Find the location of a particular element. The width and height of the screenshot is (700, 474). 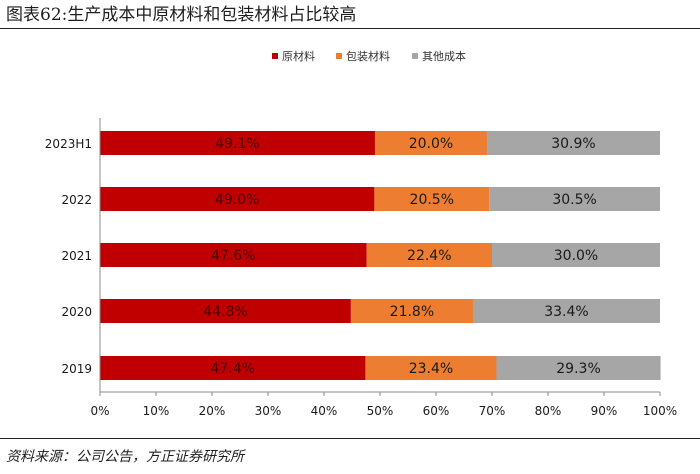

source-note: 资料来源：公司公告，方正证券研究所 is located at coordinates (125, 457).